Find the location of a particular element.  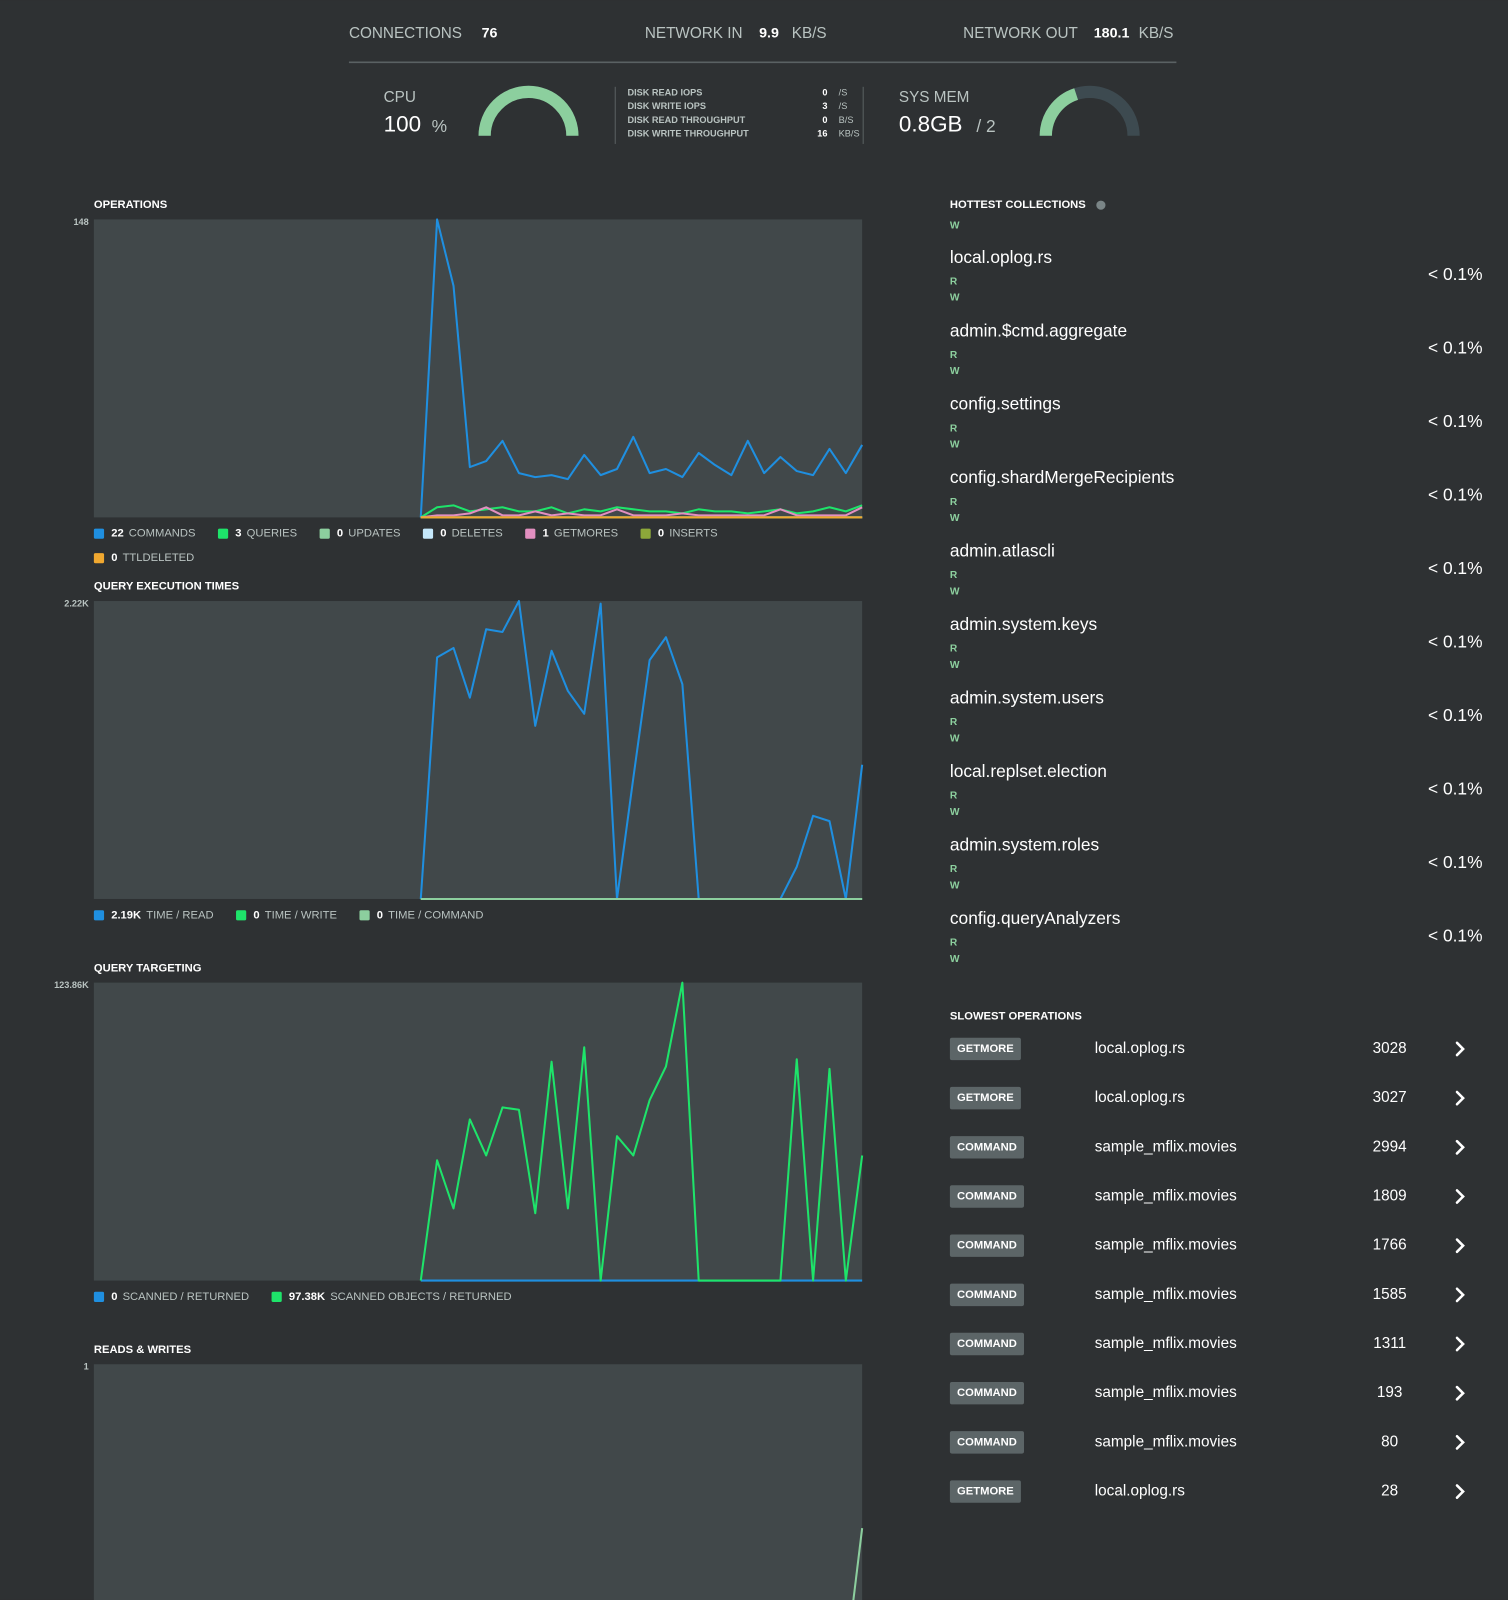

op-duration: 193 is located at coordinates (1390, 1392).